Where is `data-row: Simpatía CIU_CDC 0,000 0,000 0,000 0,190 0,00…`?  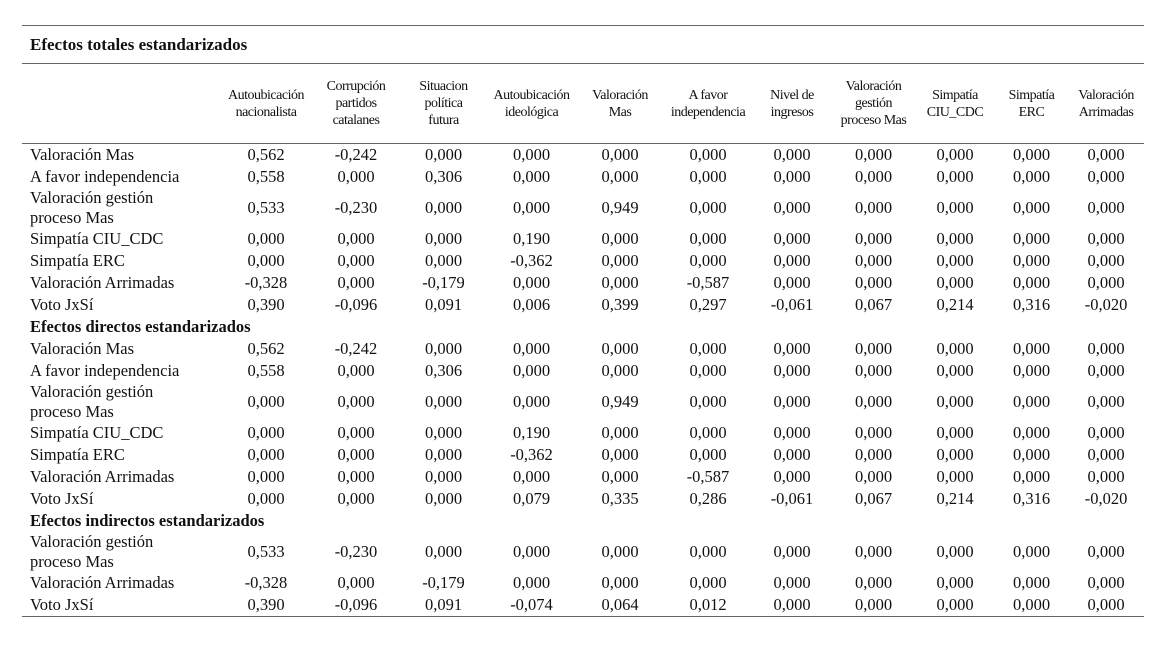
data-row: Simpatía CIU_CDC 0,000 0,000 0,000 0,190 0,00… is located at coordinates (583, 433).